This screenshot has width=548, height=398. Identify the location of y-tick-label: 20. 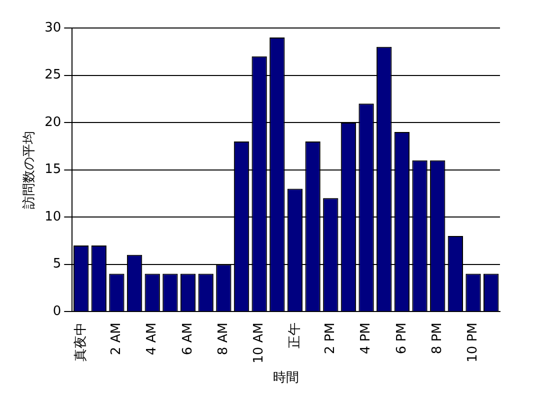
(53, 122).